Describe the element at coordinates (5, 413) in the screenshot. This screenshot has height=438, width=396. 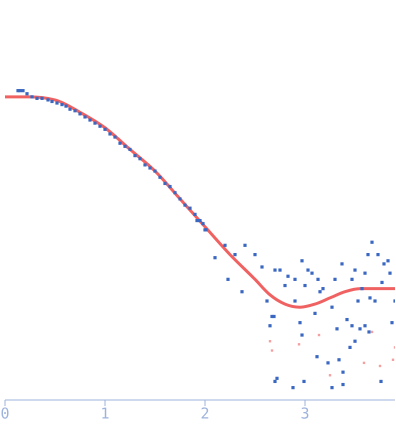
I see `x-tick-label: 0` at that location.